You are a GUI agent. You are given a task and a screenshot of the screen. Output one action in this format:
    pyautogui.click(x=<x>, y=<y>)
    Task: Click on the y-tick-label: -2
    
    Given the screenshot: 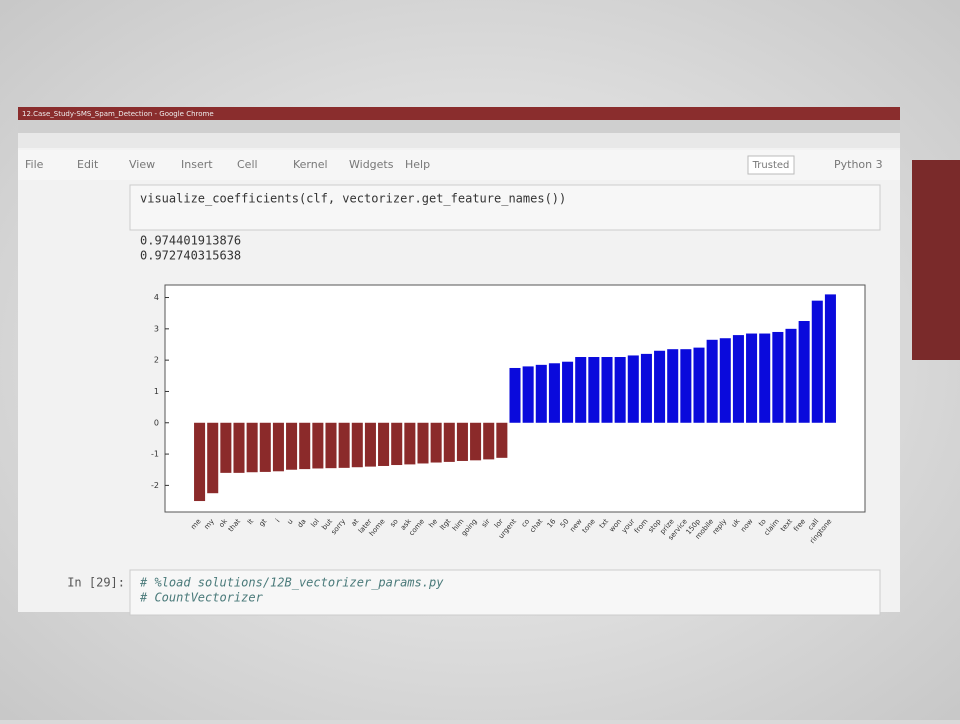 What is the action you would take?
    pyautogui.click(x=155, y=485)
    